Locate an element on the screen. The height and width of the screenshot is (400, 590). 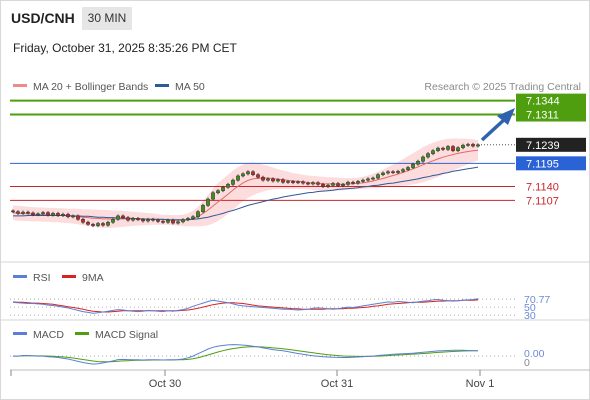
legend-label-rsi: RSI is located at coordinates (42, 278).